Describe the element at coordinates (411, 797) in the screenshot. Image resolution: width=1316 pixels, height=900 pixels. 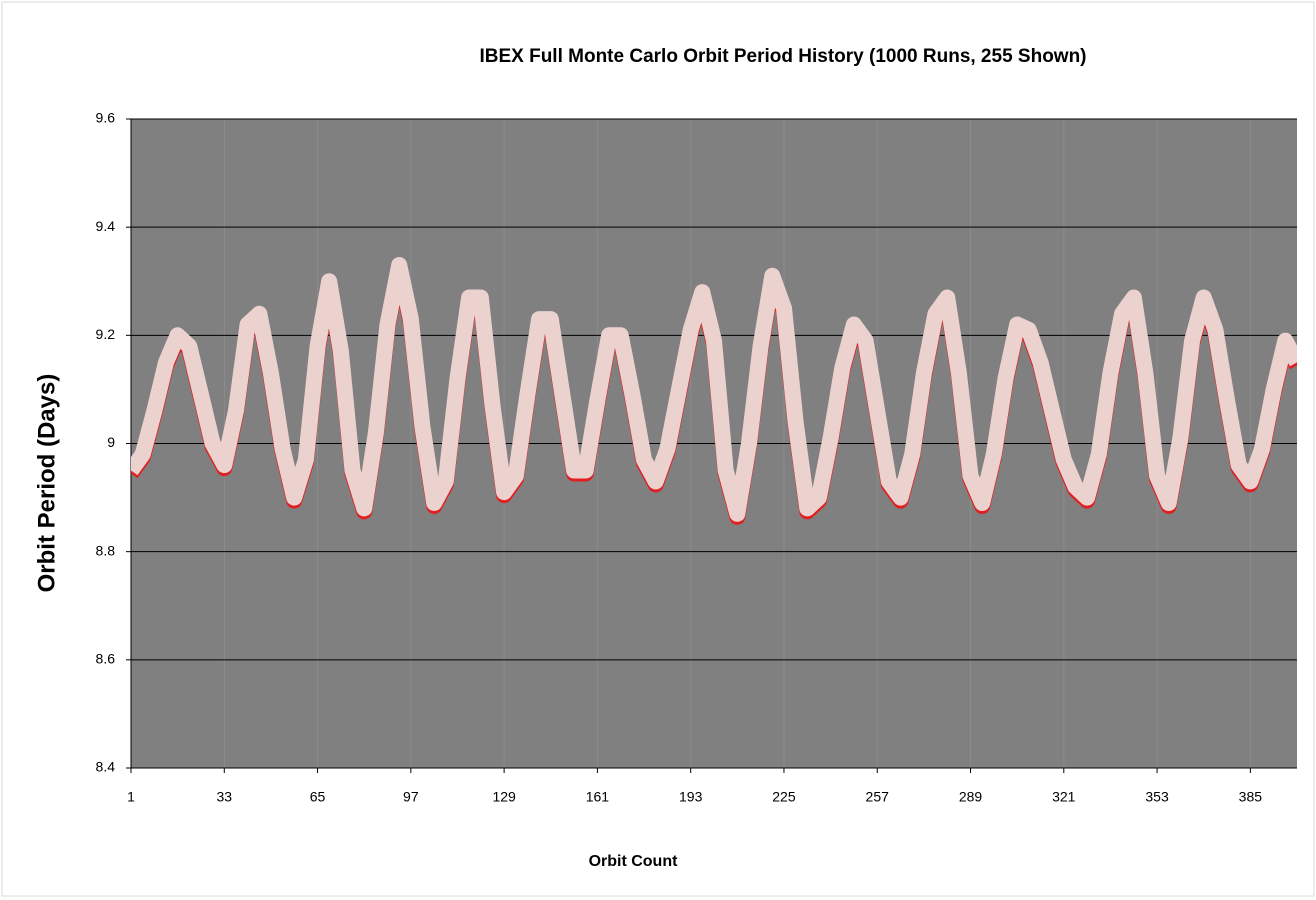
I see `x-tick-label: 97` at that location.